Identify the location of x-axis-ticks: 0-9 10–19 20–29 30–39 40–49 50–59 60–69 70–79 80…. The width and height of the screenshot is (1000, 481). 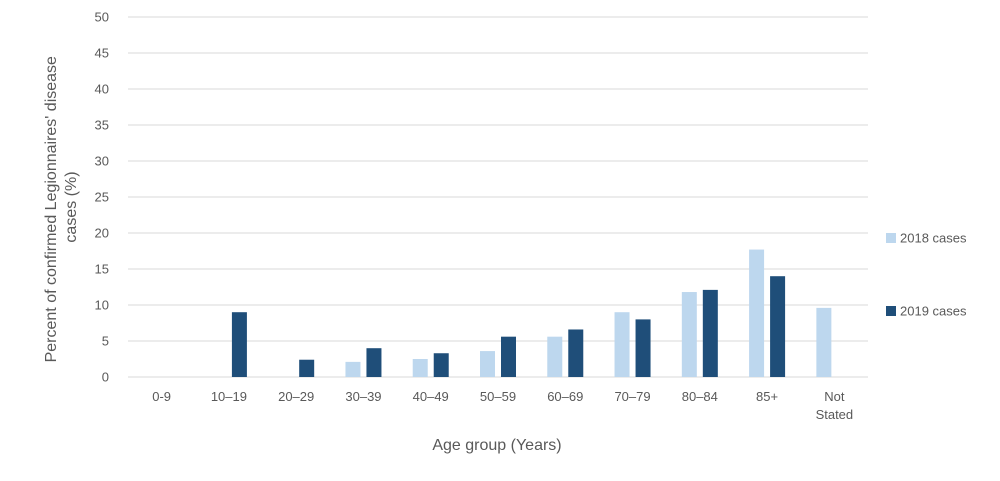
(502, 405).